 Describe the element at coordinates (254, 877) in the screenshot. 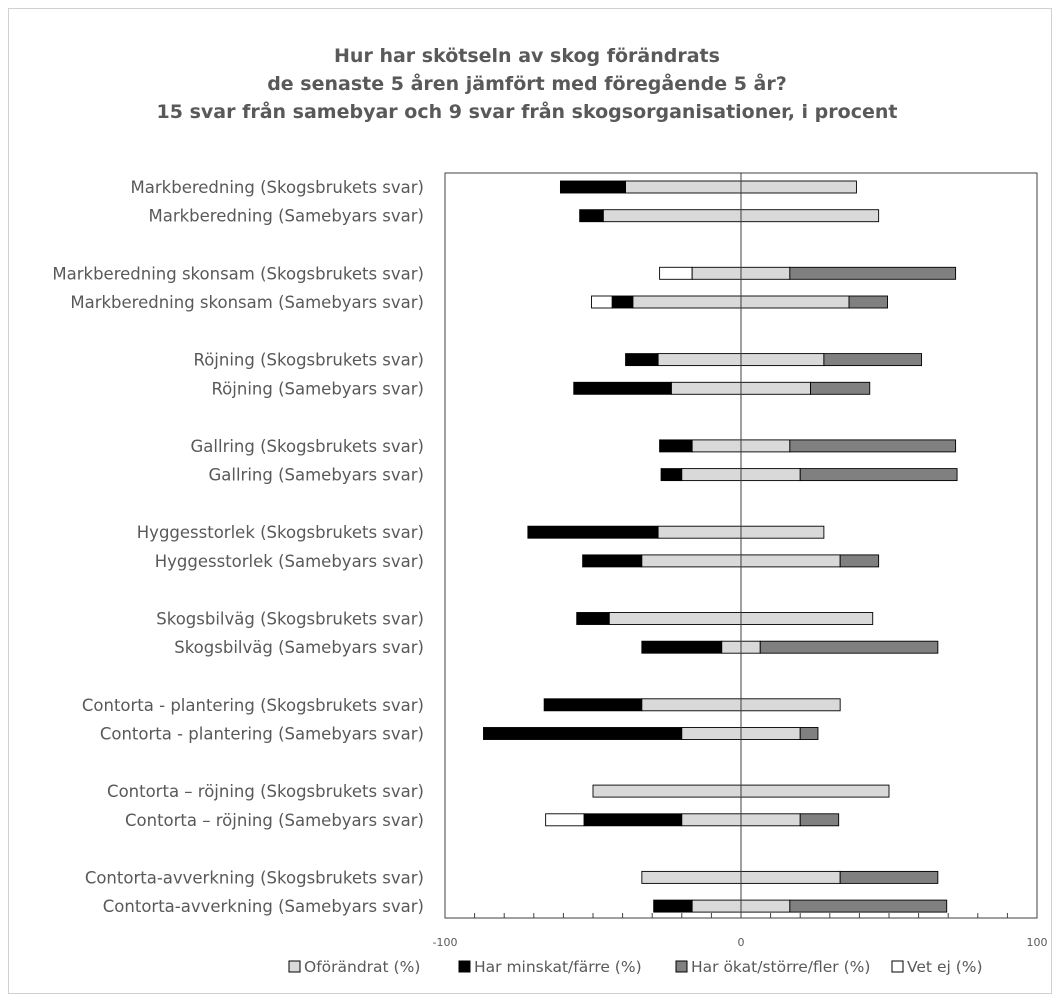

I see `category-label: Contorta-avverkning (Skogsbrukets svar)` at that location.